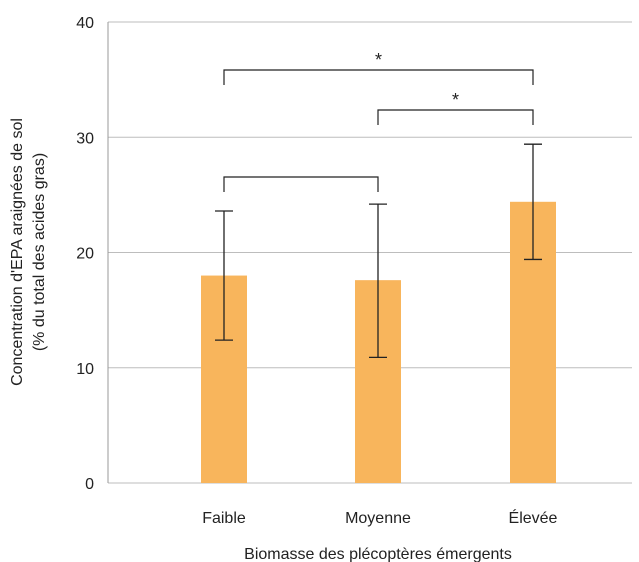 The width and height of the screenshot is (639, 562). Describe the element at coordinates (378, 60) in the screenshot. I see `significance-star-1: *` at that location.